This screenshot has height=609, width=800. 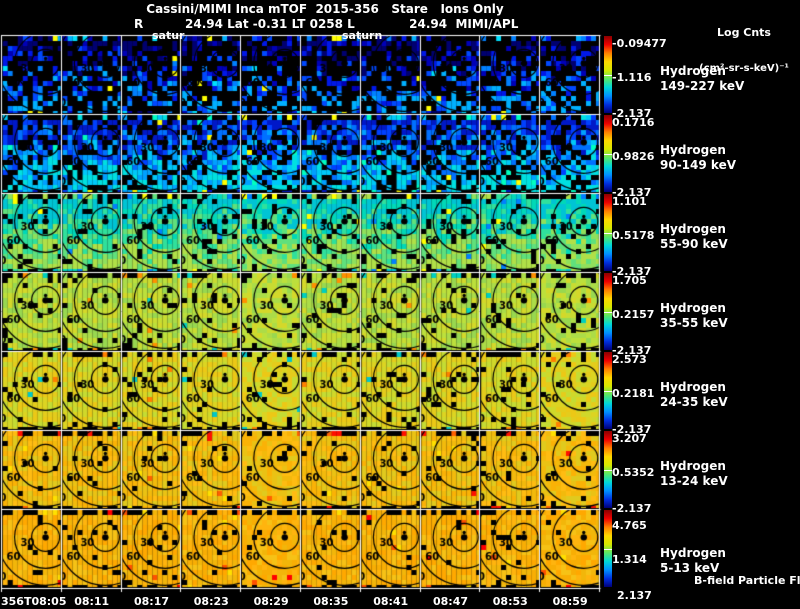 I want to click on scale-min-label-row-7: 2.137, so click(x=634, y=595).